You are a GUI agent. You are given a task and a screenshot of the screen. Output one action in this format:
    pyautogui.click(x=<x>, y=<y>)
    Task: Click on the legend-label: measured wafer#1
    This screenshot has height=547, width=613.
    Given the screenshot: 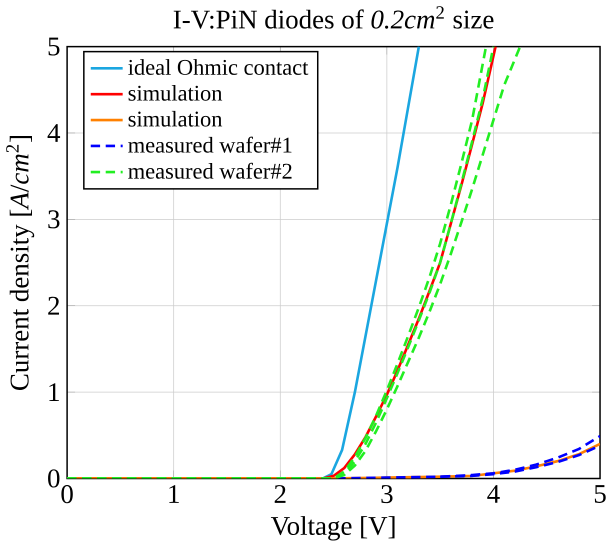 What is the action you would take?
    pyautogui.click(x=210, y=144)
    